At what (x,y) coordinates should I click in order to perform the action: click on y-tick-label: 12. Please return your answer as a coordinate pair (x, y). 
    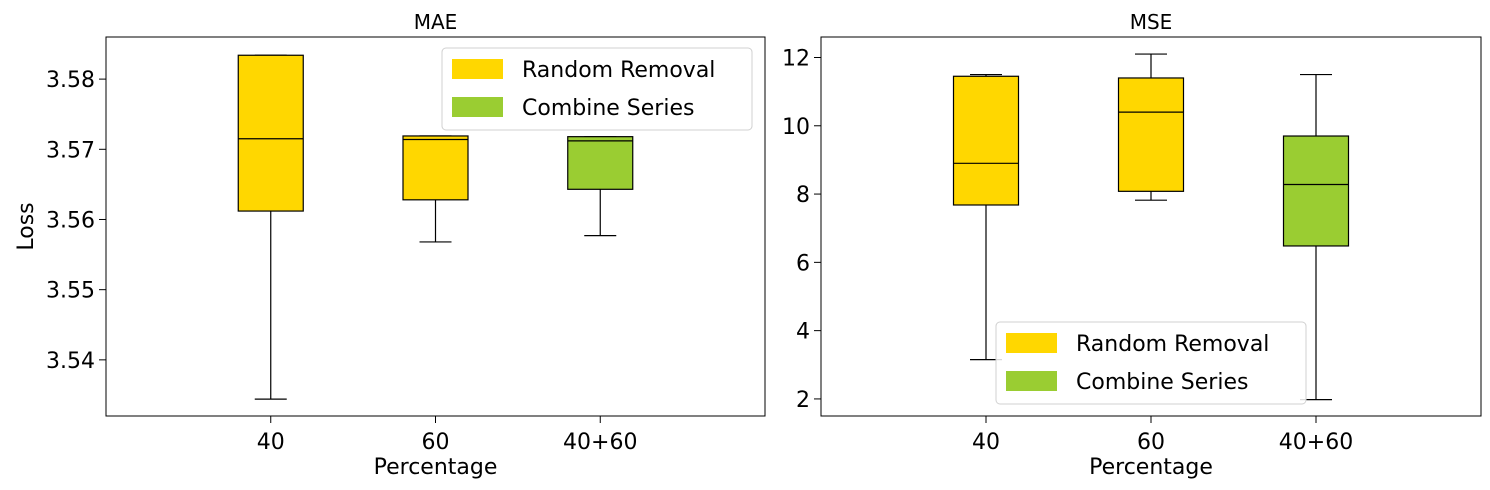
    Looking at the image, I should click on (796, 58).